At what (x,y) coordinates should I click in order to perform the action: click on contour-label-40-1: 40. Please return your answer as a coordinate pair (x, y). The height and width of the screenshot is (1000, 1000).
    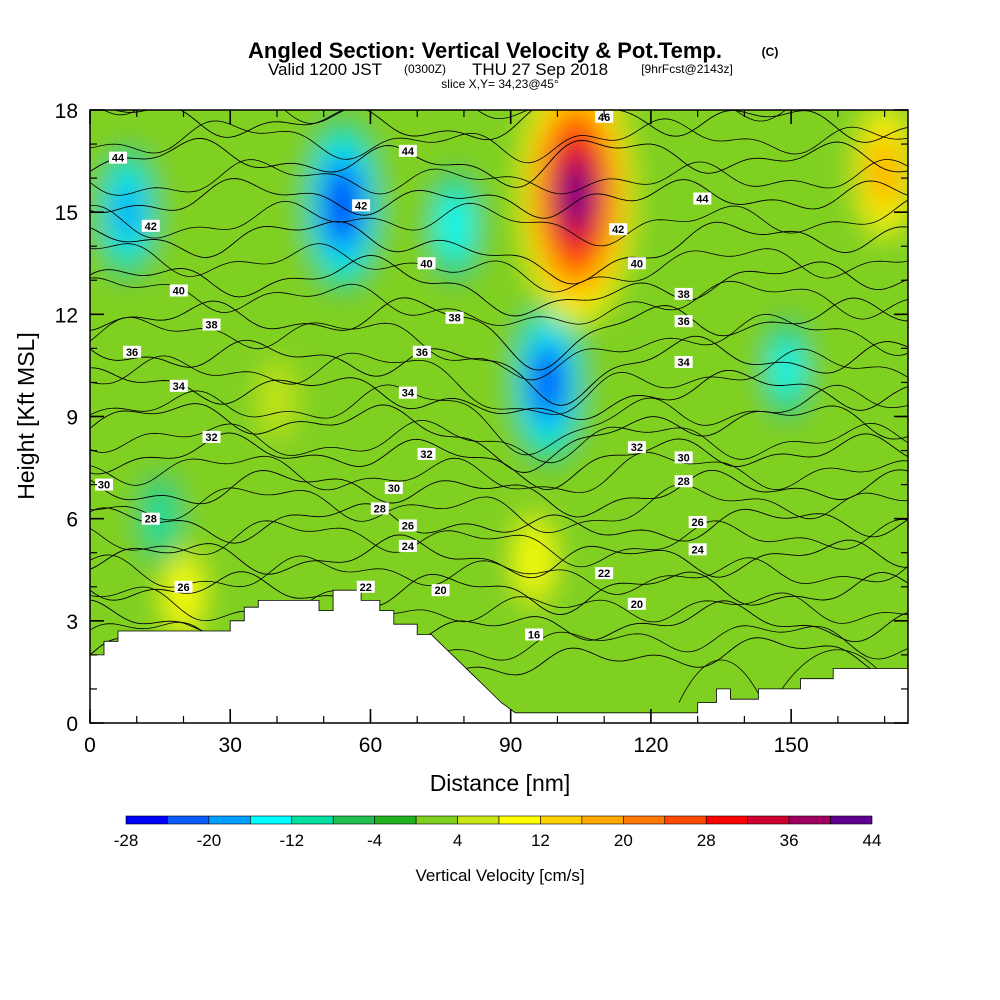
    Looking at the image, I should click on (426, 263).